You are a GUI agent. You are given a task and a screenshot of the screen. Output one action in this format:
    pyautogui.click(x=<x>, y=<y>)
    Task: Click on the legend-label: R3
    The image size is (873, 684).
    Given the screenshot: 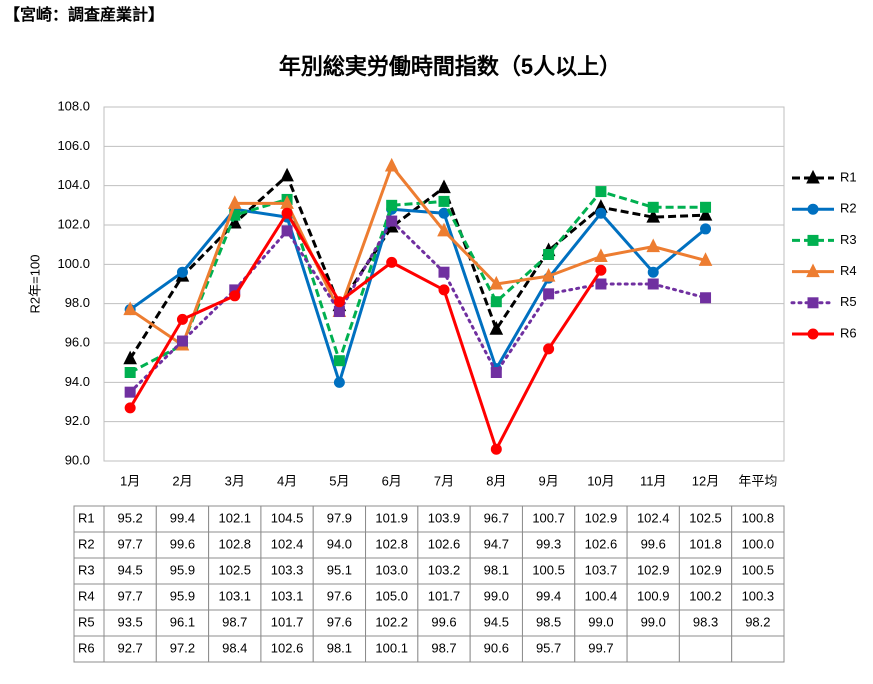 What is the action you would take?
    pyautogui.click(x=848, y=239)
    